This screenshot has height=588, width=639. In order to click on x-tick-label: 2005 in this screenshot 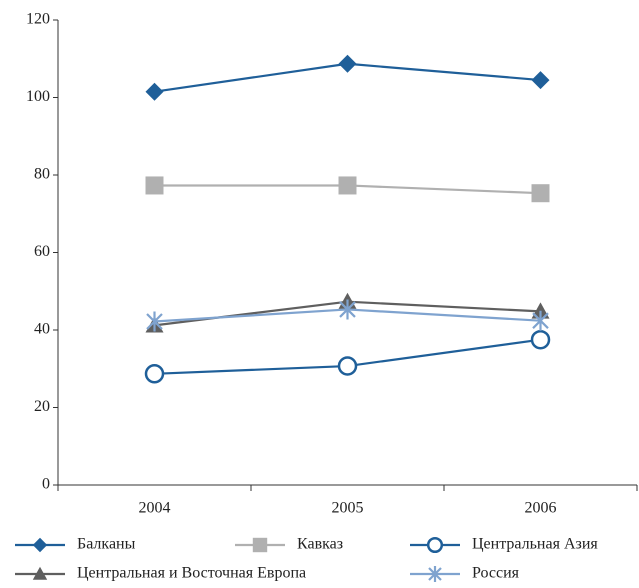, I will do `click(348, 508)`.